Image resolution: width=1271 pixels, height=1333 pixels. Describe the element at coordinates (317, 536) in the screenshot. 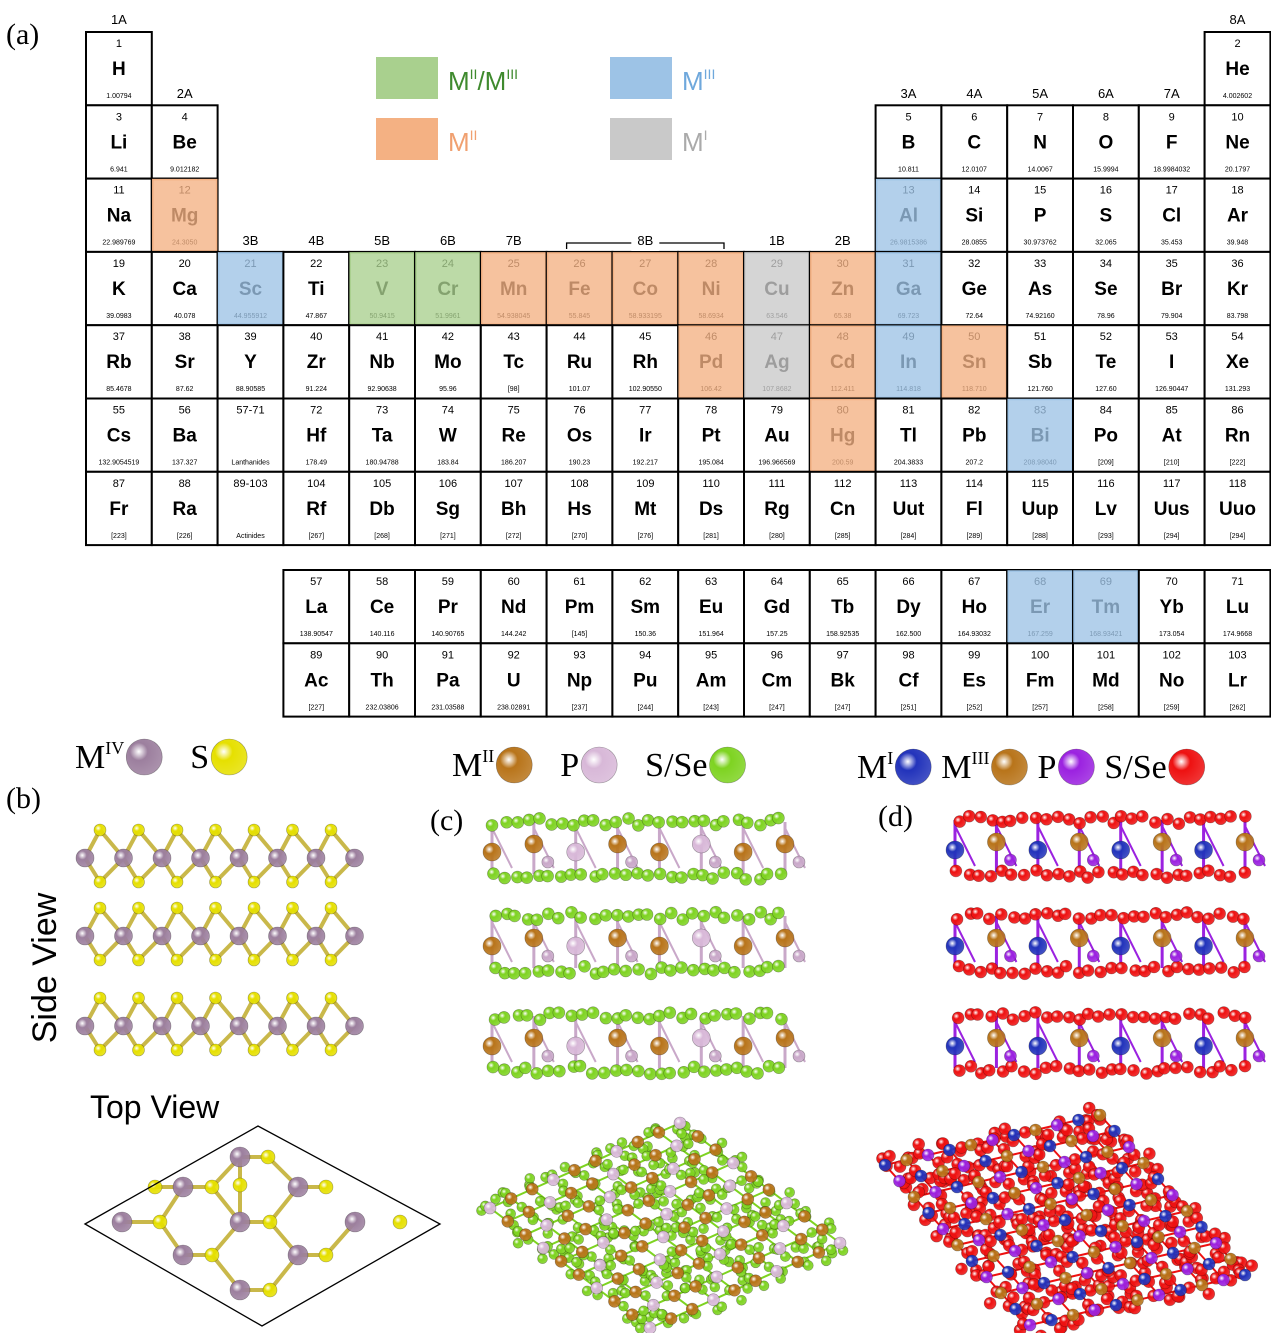

I see `atomic-mass: [267]` at that location.